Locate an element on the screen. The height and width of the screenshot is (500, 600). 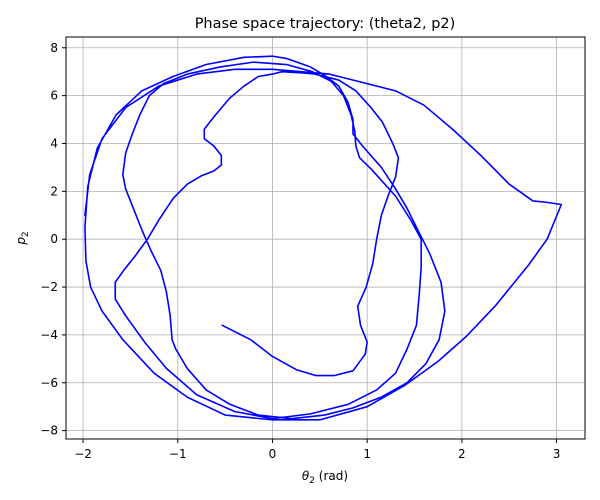
y-tick-label: 6 is located at coordinates (54, 96).